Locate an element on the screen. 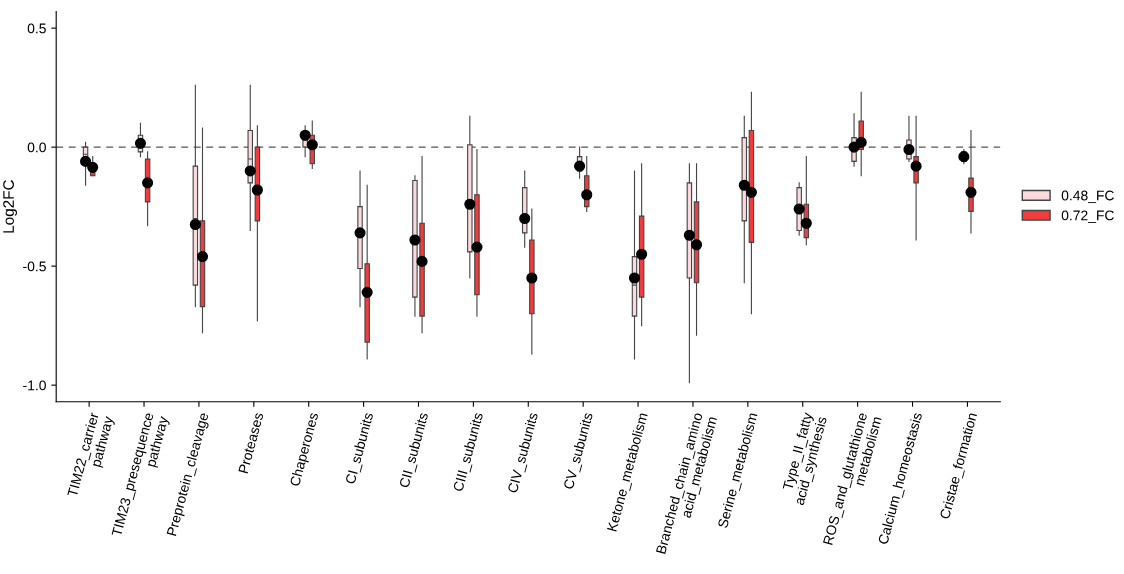 Image resolution: width=1124 pixels, height=574 pixels. y-axis-title: Log2FC is located at coordinates (10, 206).